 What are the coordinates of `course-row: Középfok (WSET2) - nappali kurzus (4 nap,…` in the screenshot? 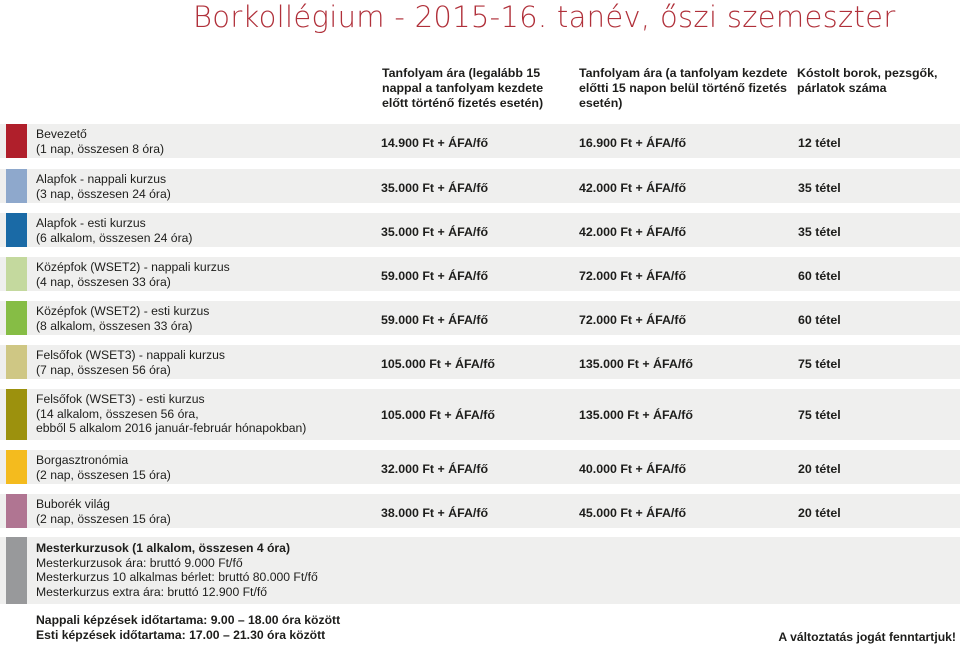 It's located at (480, 274).